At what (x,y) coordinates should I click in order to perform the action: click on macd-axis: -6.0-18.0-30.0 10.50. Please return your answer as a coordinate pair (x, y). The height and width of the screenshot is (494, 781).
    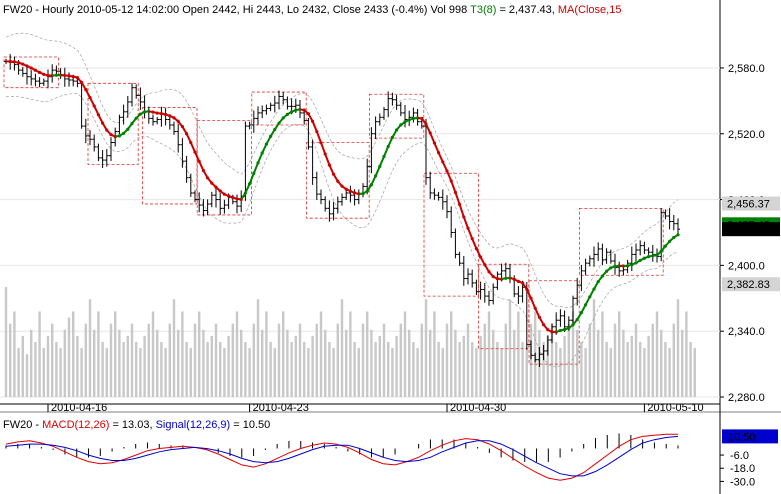
    Looking at the image, I should click on (749, 458).